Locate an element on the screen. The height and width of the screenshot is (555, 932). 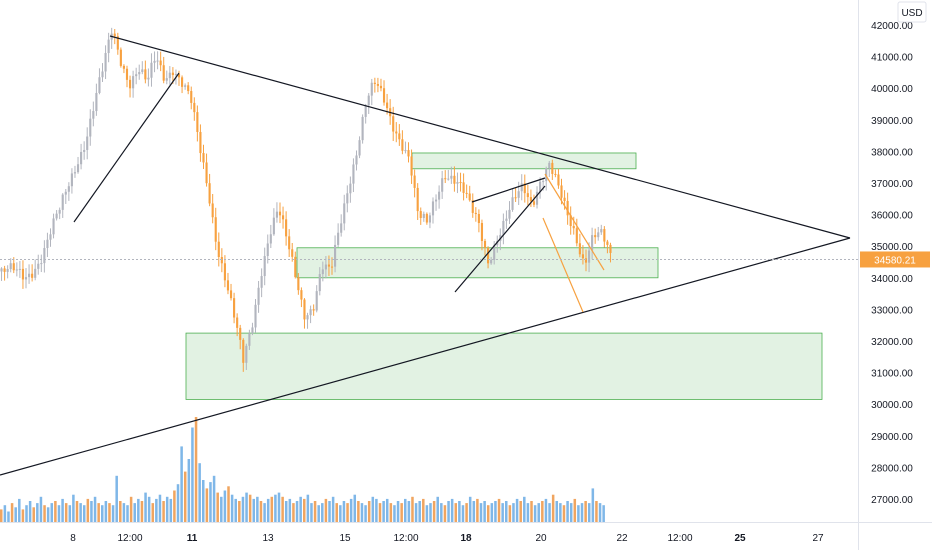
x-tick-label: 13 is located at coordinates (268, 538).